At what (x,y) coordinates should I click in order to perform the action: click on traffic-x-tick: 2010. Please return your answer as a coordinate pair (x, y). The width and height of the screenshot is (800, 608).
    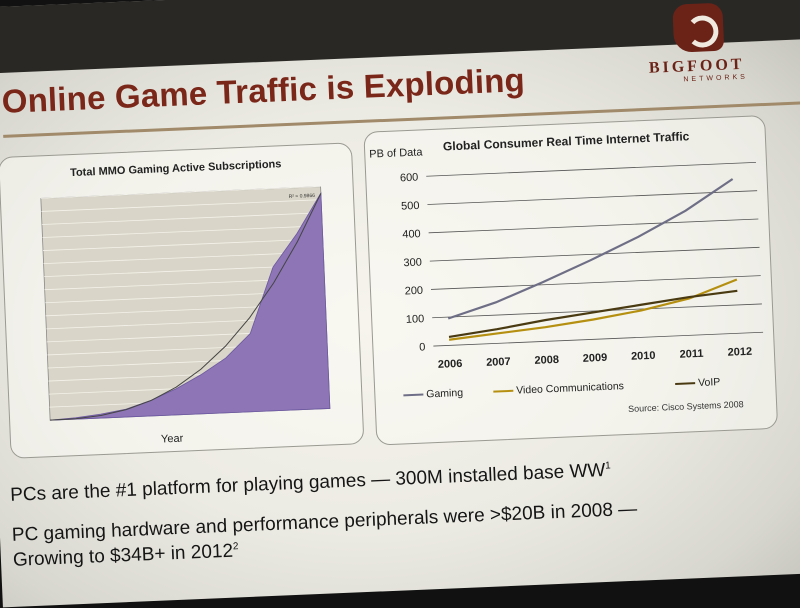
    Looking at the image, I should click on (643, 356).